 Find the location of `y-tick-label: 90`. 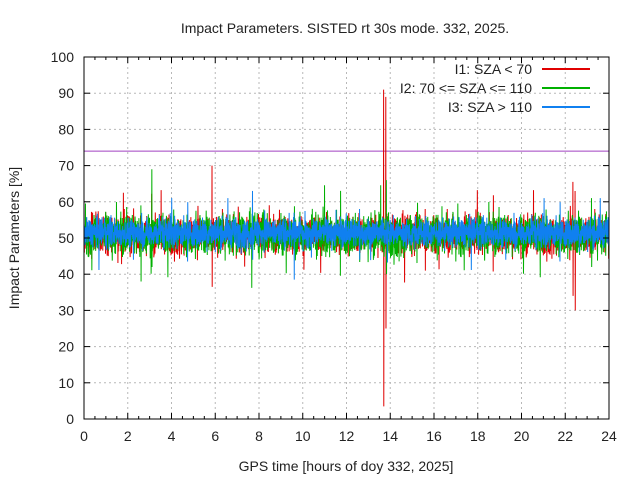

y-tick-label: 90 is located at coordinates (66, 93).